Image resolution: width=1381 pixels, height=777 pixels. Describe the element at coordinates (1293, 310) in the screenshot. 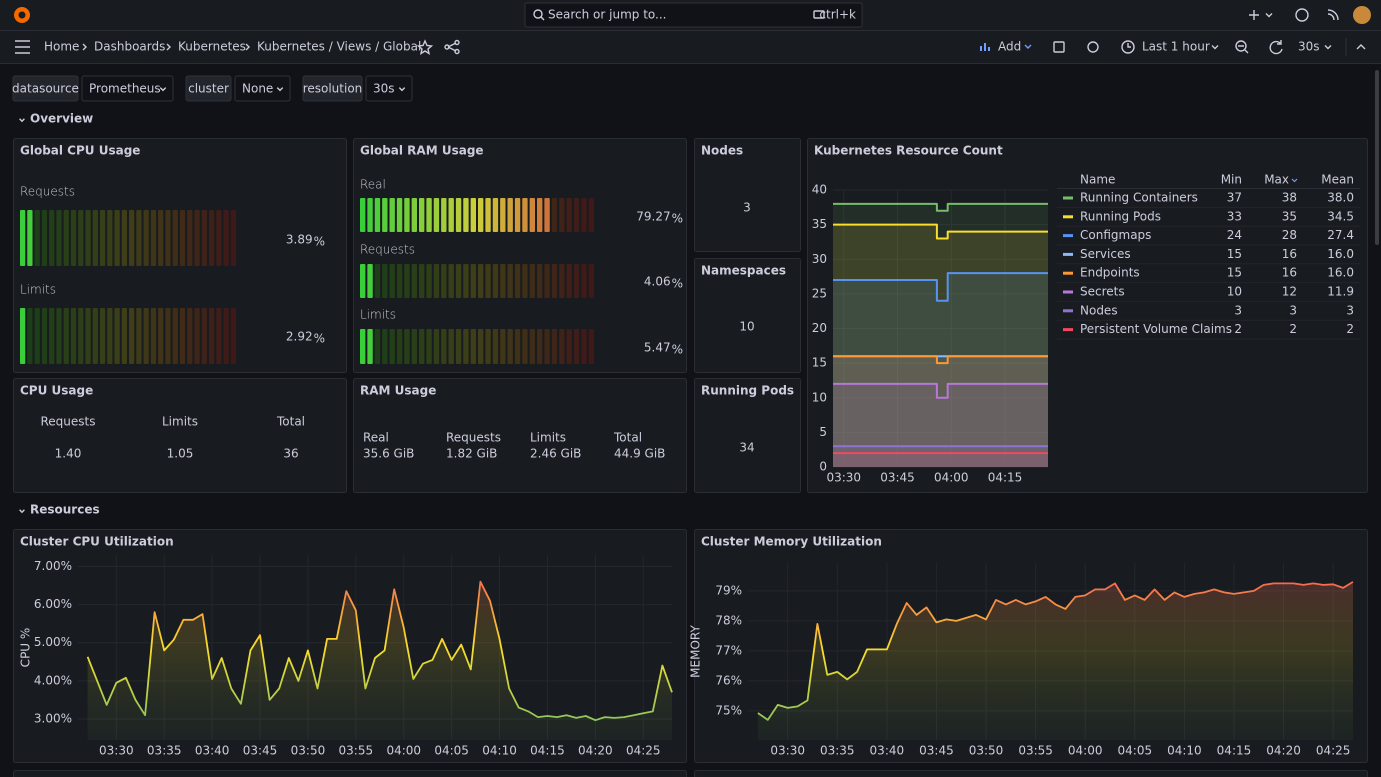

I see `legend-stat: 3` at that location.